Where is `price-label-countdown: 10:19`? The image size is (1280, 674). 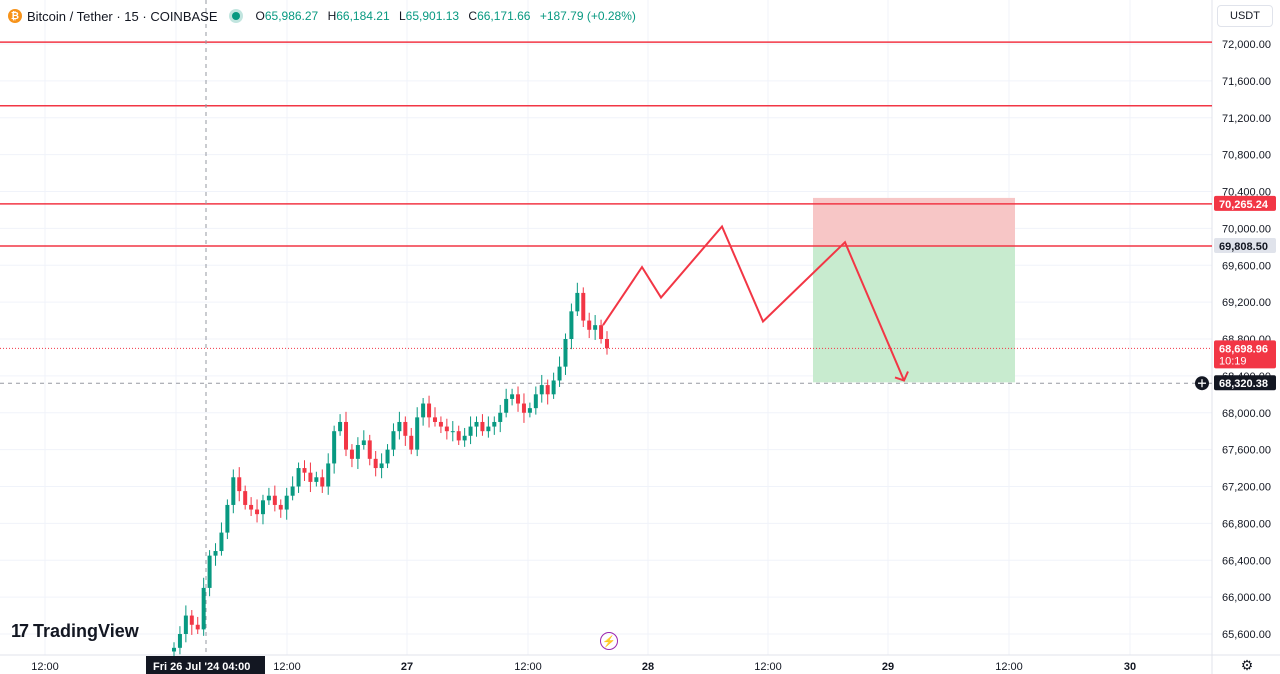
price-label-countdown: 10:19 is located at coordinates (1233, 361).